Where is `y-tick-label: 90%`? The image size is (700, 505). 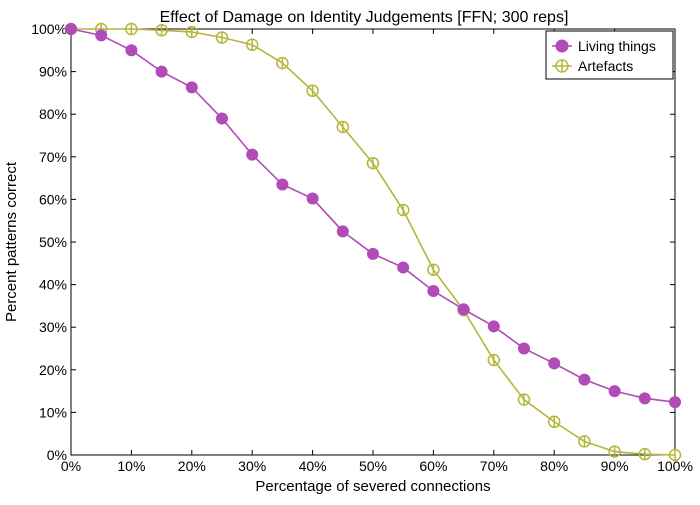
y-tick-label: 90% is located at coordinates (53, 72).